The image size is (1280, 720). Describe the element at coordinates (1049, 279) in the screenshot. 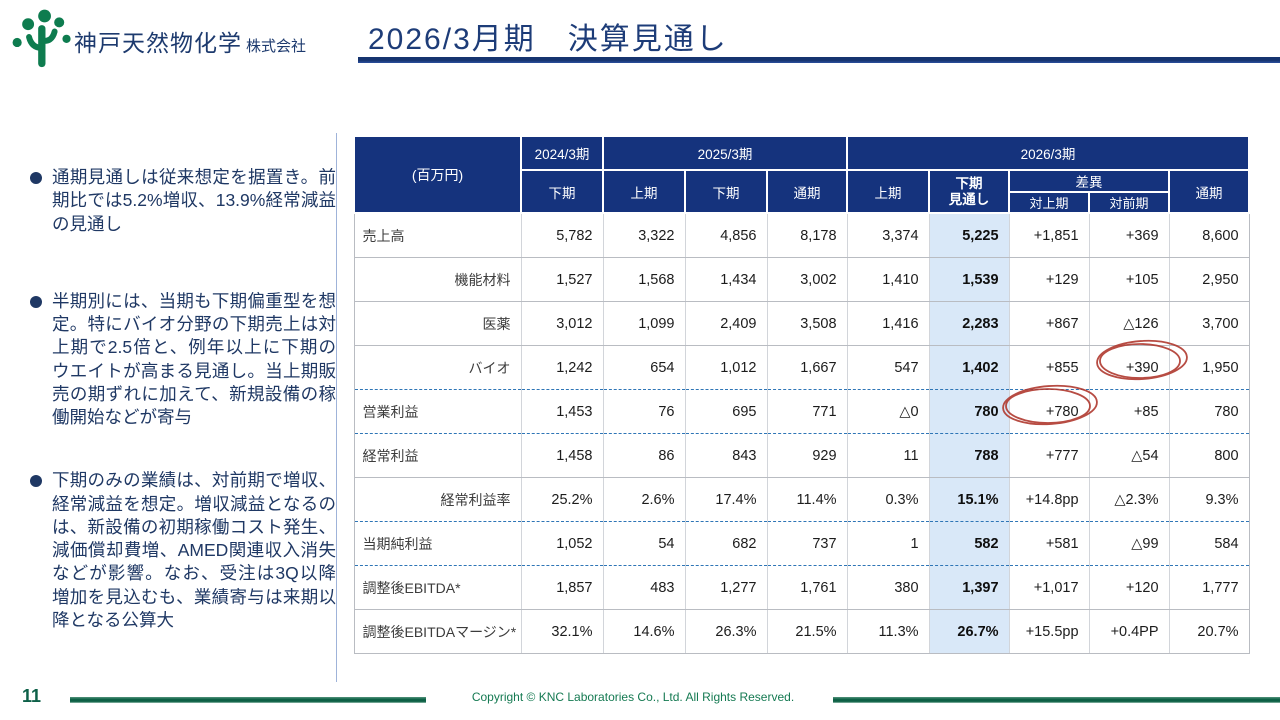

I see `table-cell: +129` at that location.